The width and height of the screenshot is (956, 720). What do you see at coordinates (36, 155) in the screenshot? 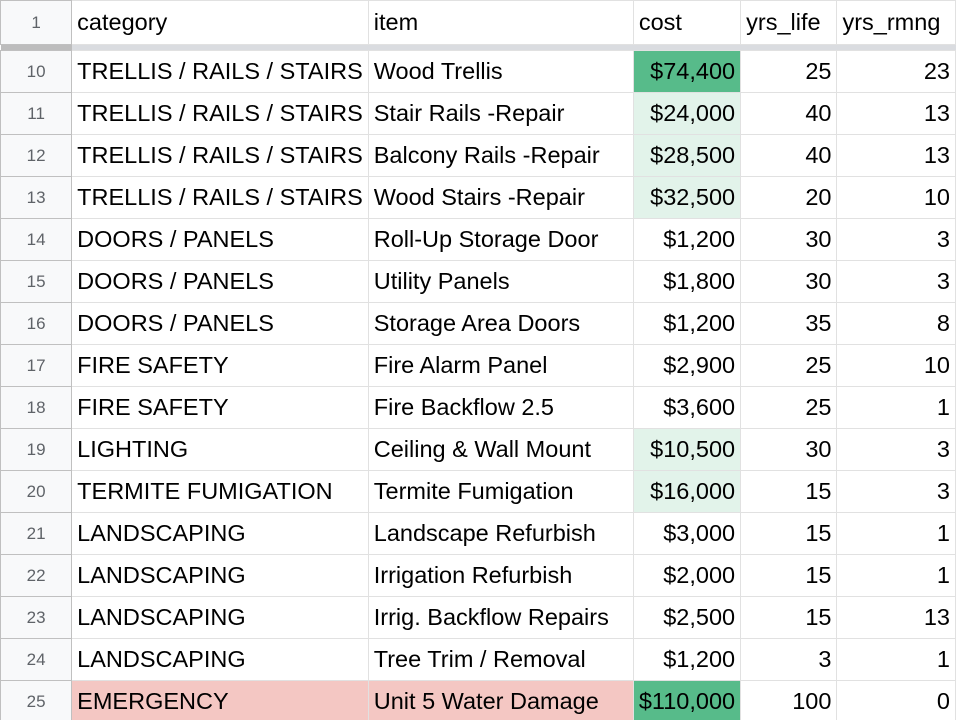
I see `row-number: 12` at bounding box center [36, 155].